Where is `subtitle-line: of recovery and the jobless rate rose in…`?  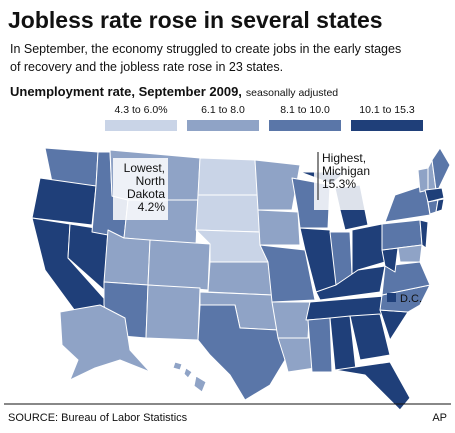 subtitle-line: of recovery and the jobless rate rose in… is located at coordinates (146, 67).